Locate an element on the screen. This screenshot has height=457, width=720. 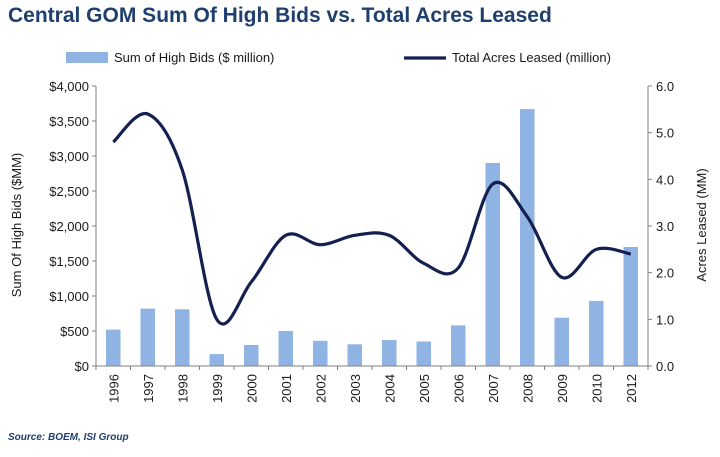
legend-swatch-bars is located at coordinates (87, 57).